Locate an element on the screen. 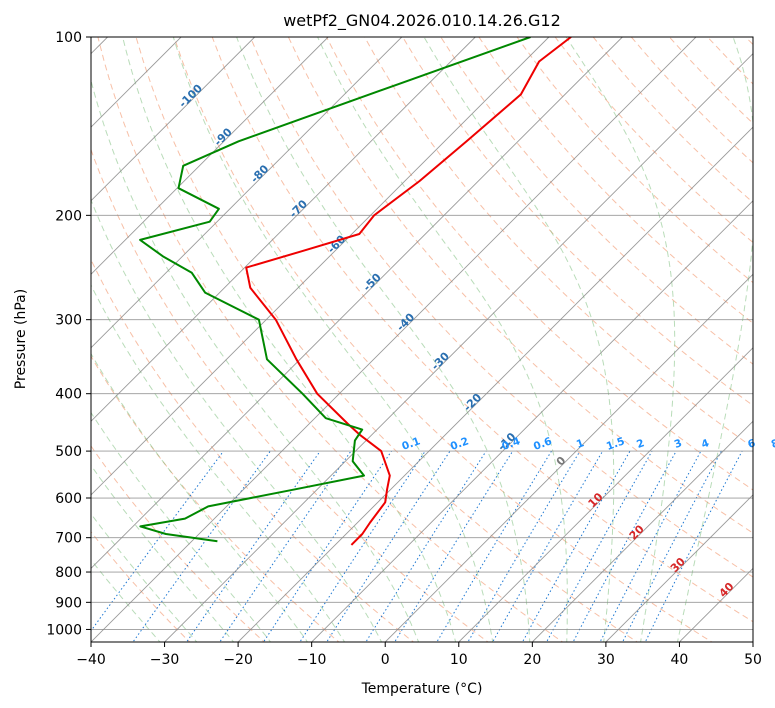 The image size is (775, 708). mixing-ratio-label: 4 is located at coordinates (705, 444).